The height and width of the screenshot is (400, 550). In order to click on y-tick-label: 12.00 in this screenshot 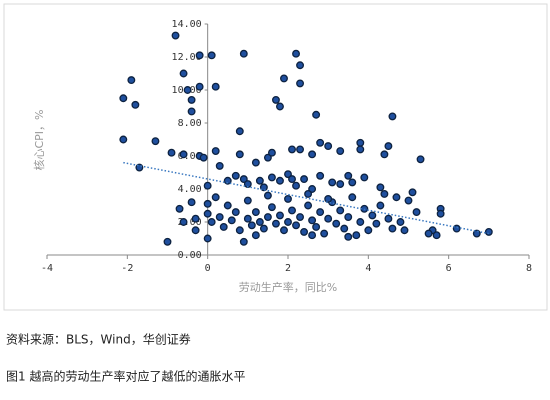, I will do `click(187, 57)`.